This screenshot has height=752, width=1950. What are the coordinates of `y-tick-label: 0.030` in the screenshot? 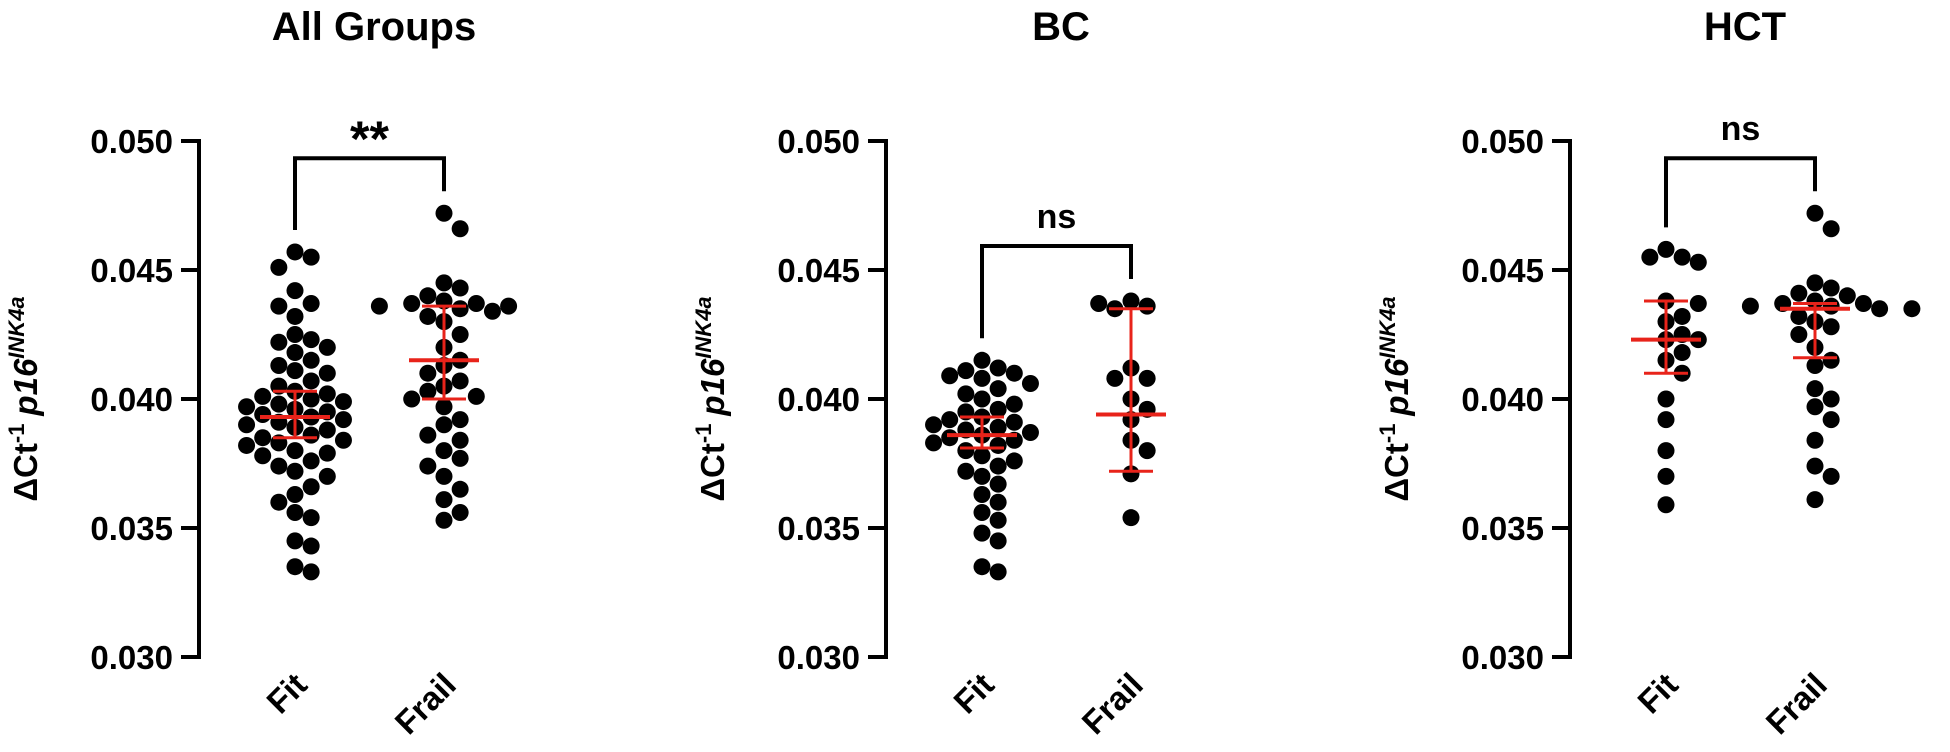 It's located at (131, 657).